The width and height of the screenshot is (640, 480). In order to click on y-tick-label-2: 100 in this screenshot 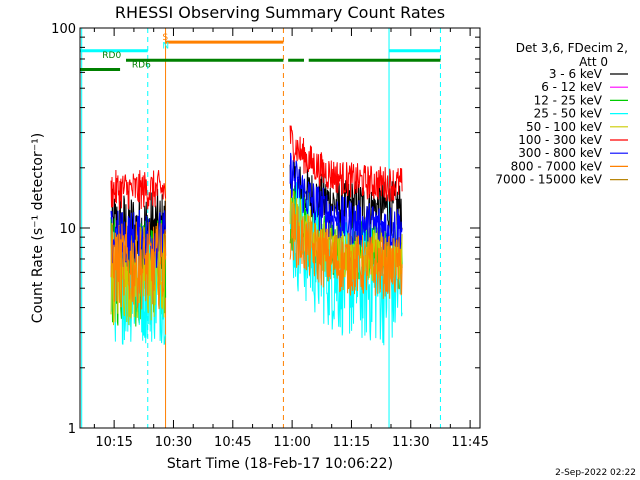, I will do `click(63, 29)`.